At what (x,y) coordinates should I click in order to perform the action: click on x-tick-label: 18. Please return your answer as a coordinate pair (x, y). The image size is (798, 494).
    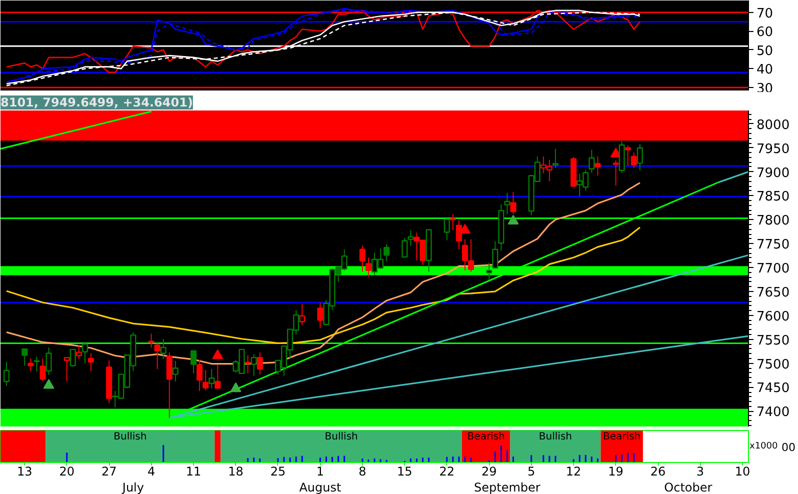
    Looking at the image, I should click on (236, 471).